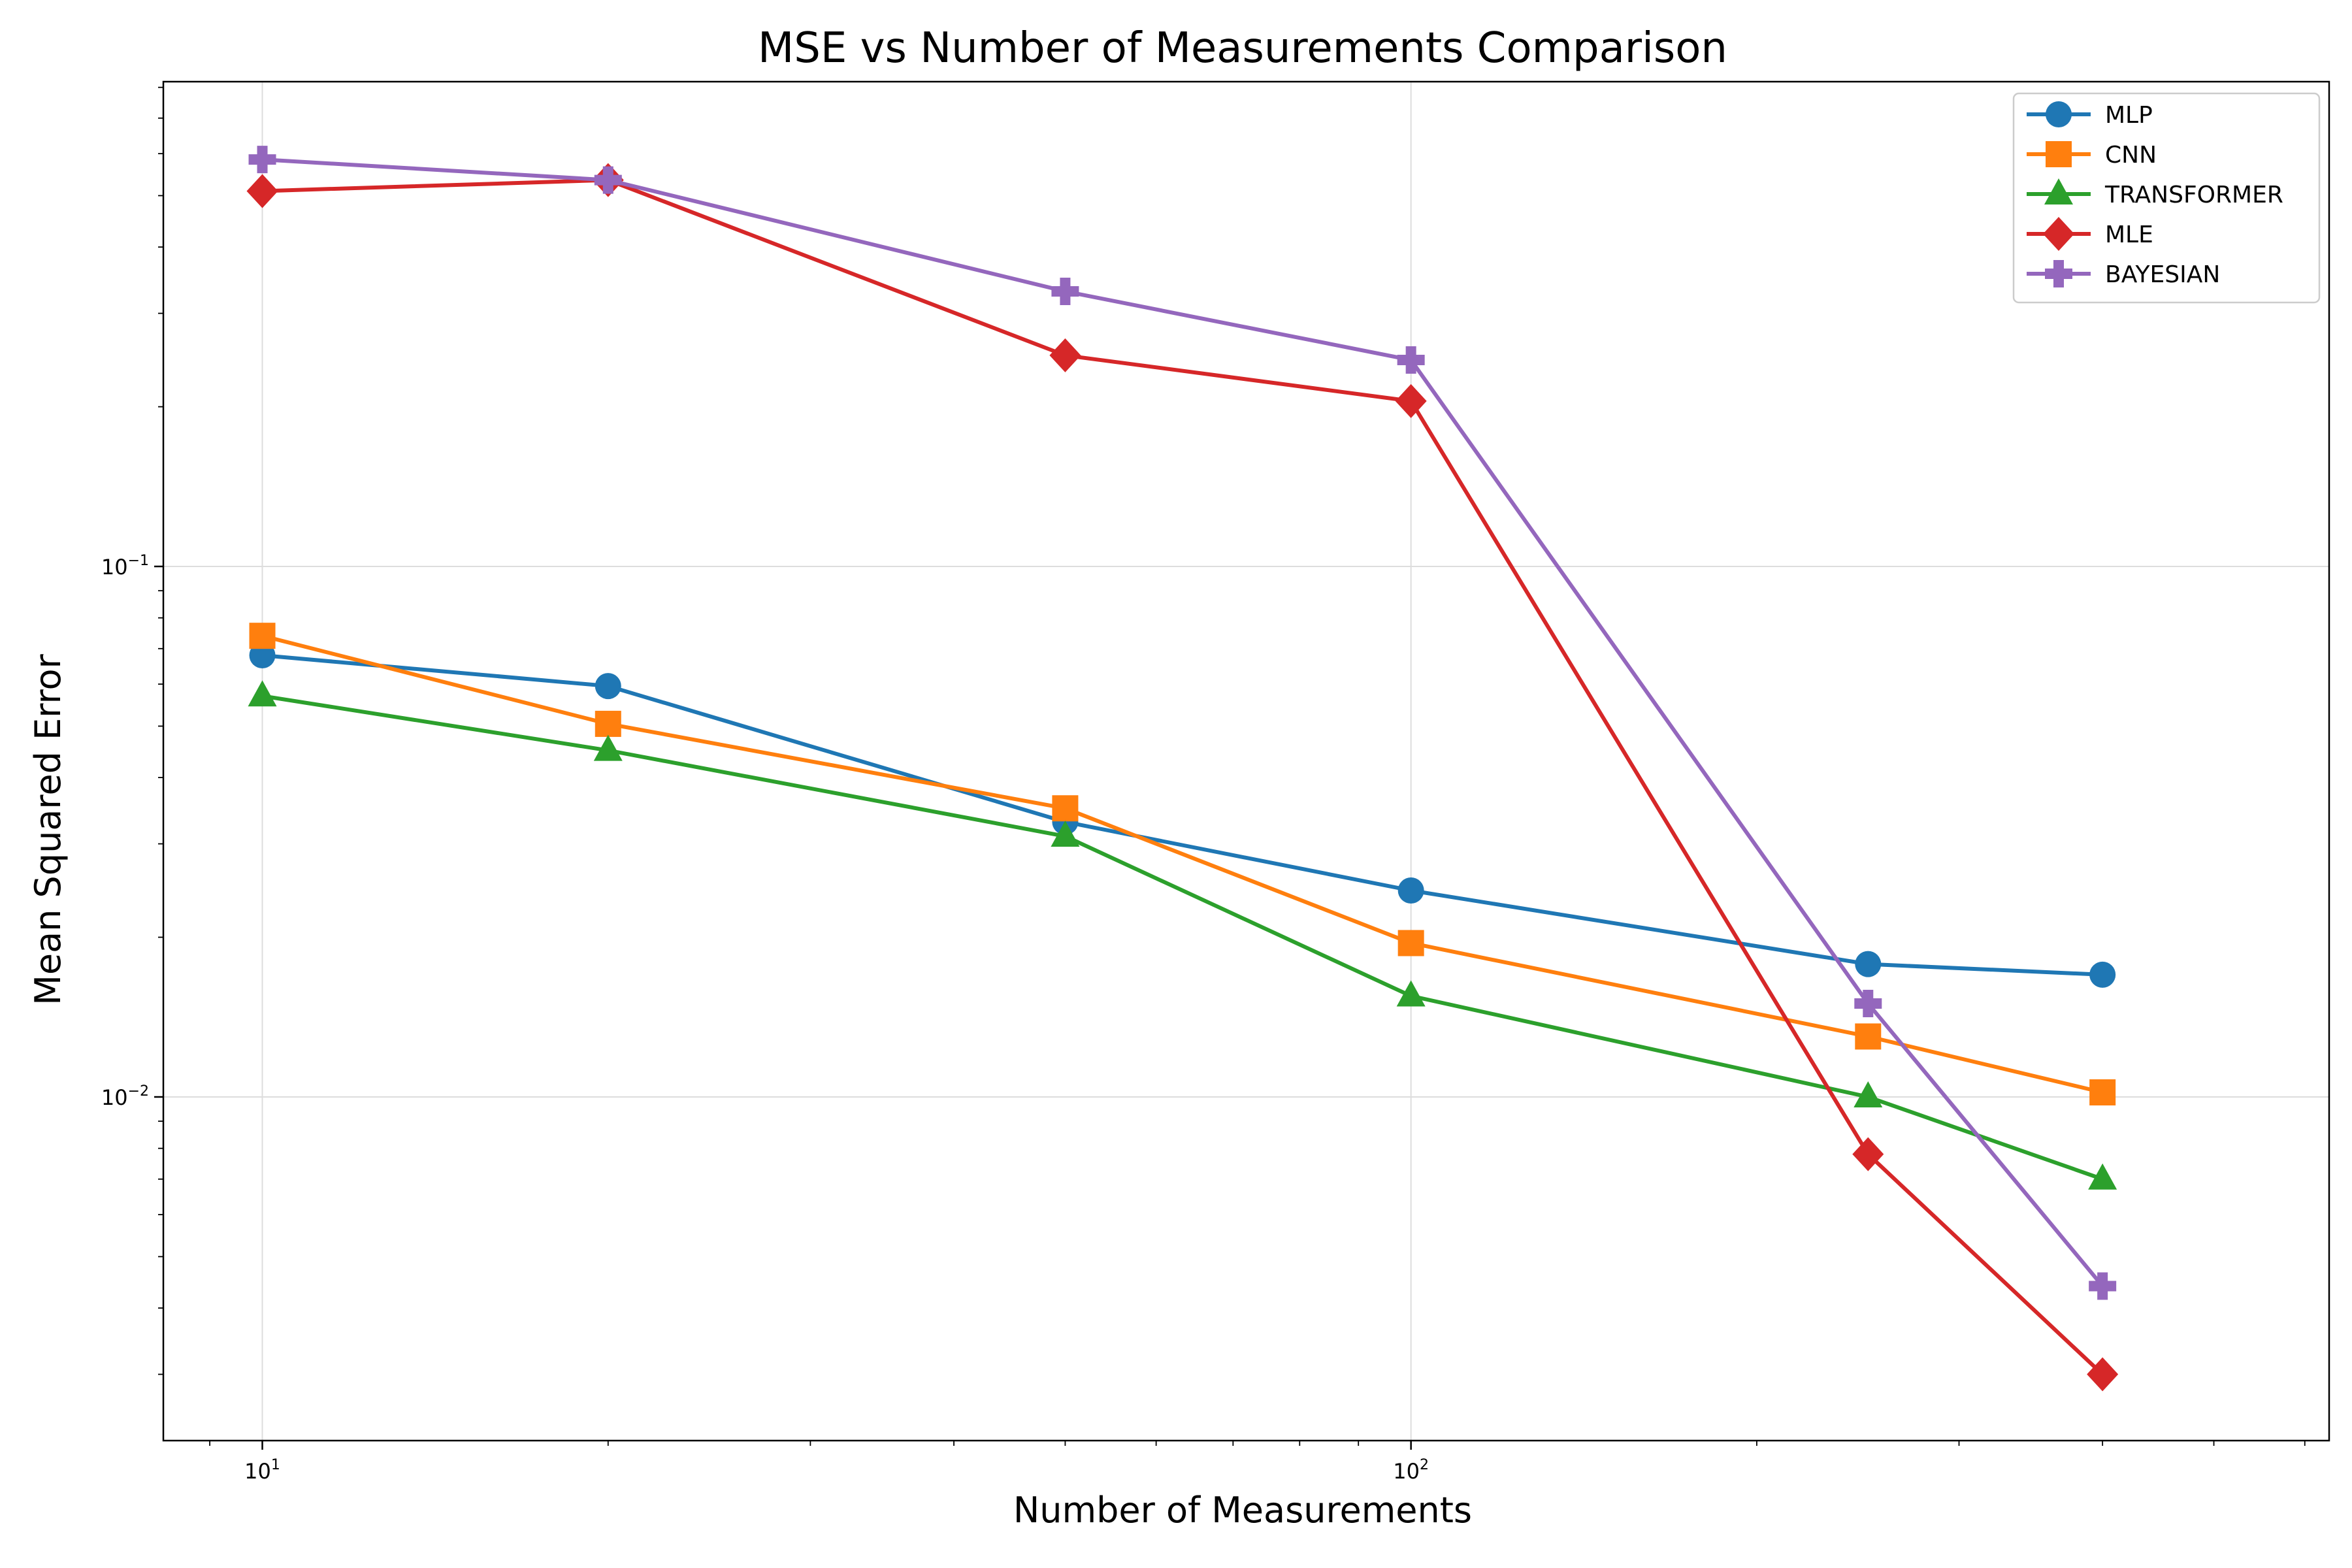  What do you see at coordinates (2090, 234) in the screenshot?
I see `legend-item-mle: MLE` at bounding box center [2090, 234].